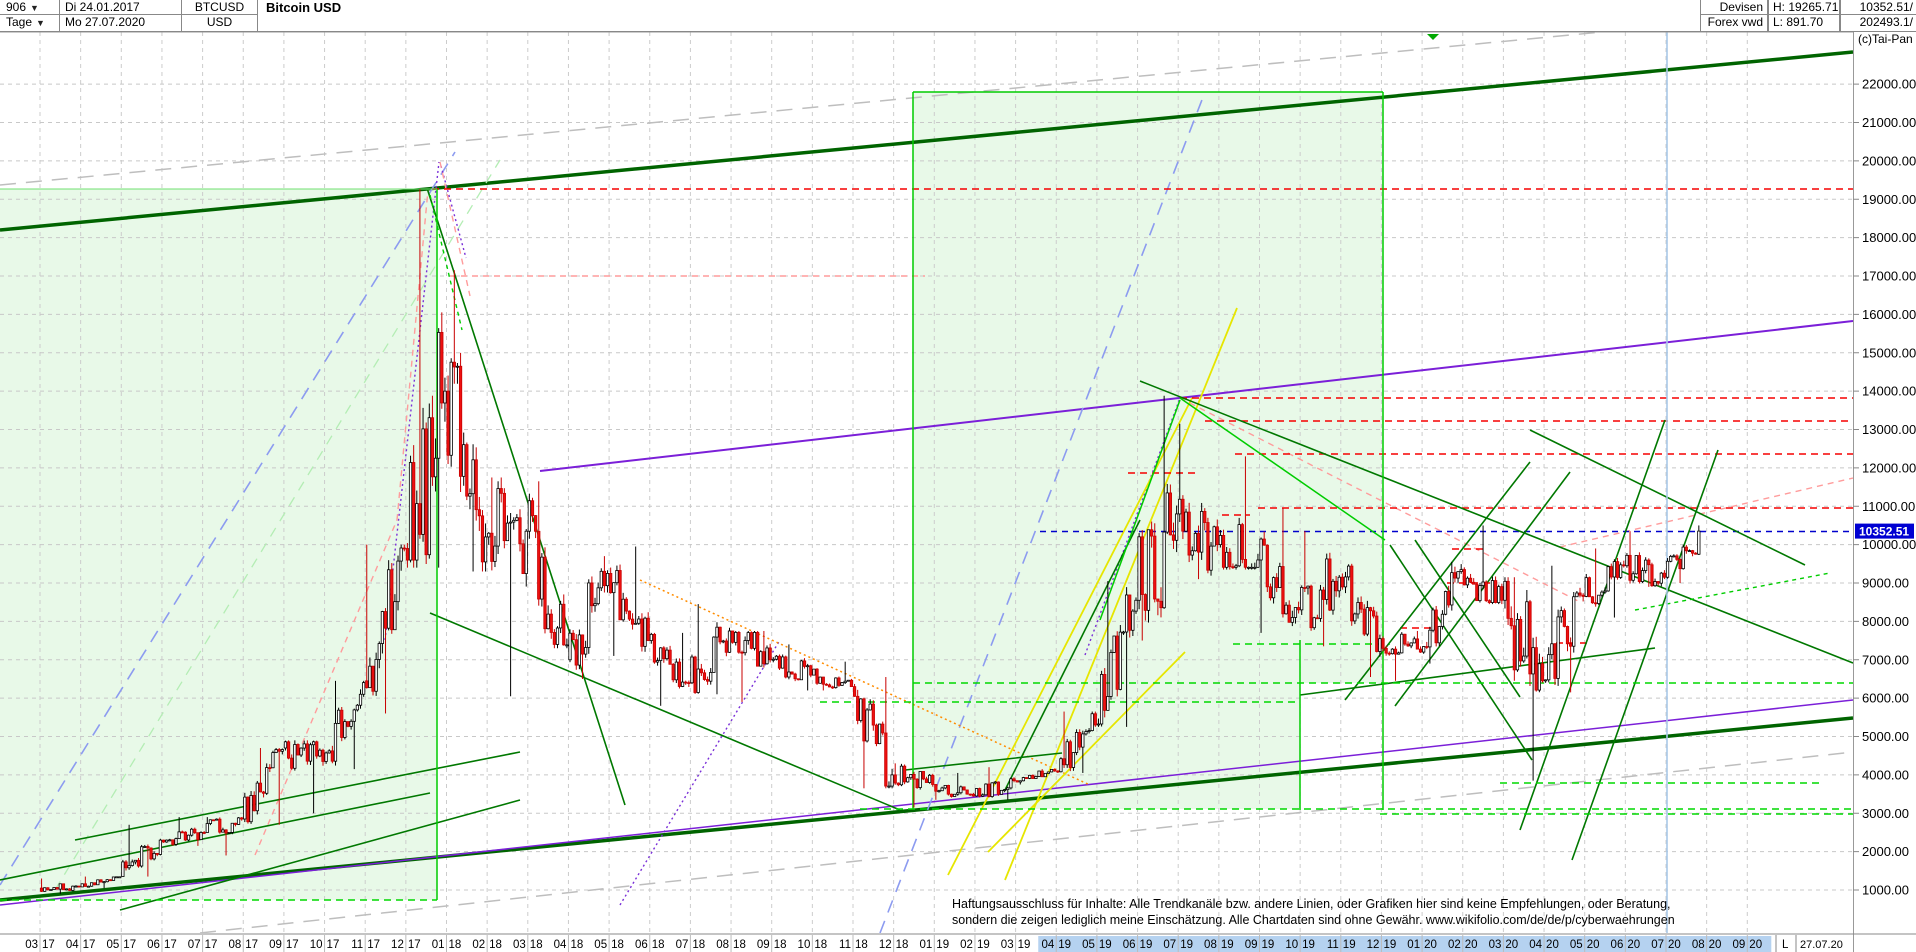  What do you see at coordinates (1821, 945) in the screenshot?
I see `last-date: 27.07.20` at bounding box center [1821, 945].